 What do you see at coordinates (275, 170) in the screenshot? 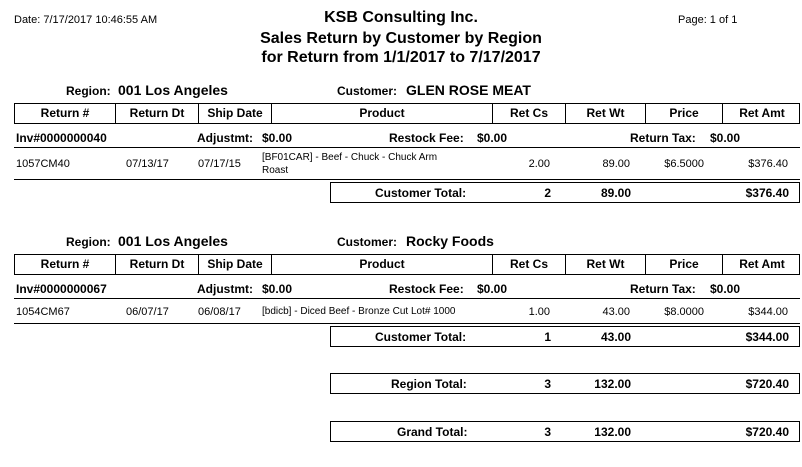
I see `product-name-cont: Roast` at bounding box center [275, 170].